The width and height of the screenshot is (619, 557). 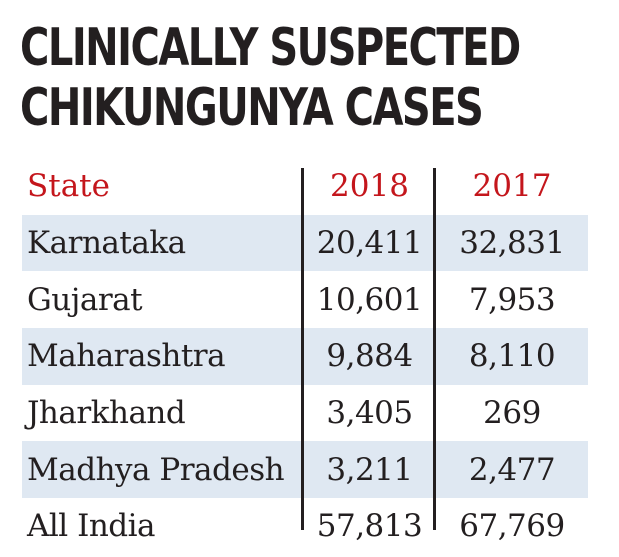 I want to click on table-row: Maharashtra 9,884 8,110, so click(x=305, y=356).